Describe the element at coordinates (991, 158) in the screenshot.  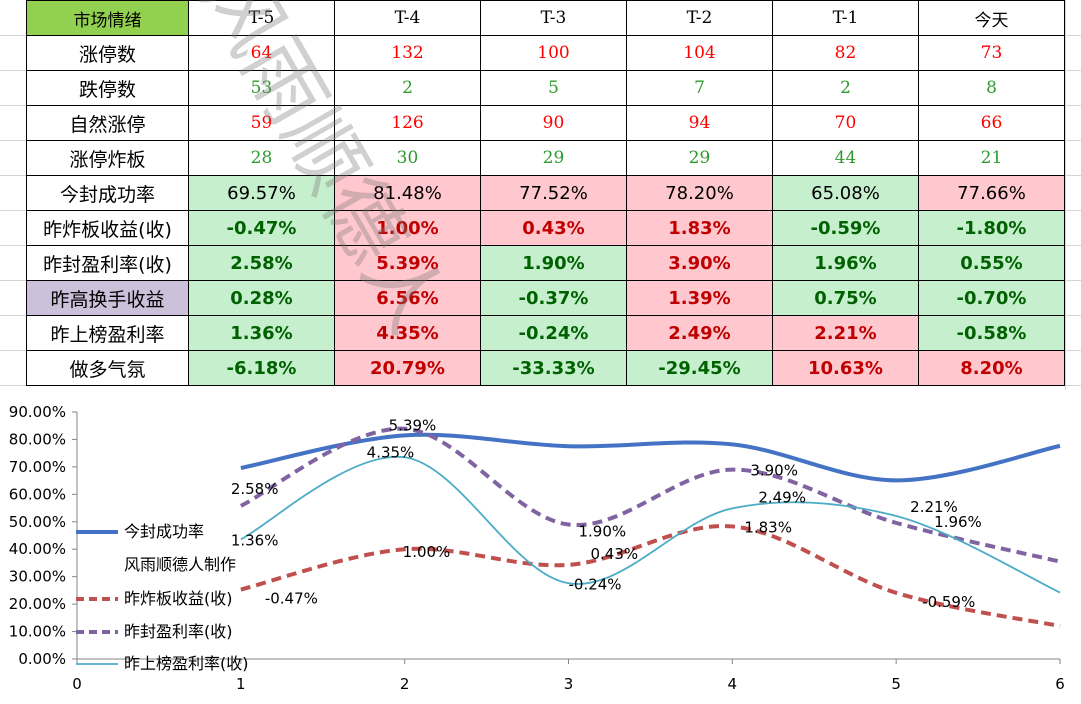
I see `data-cell: 21` at that location.